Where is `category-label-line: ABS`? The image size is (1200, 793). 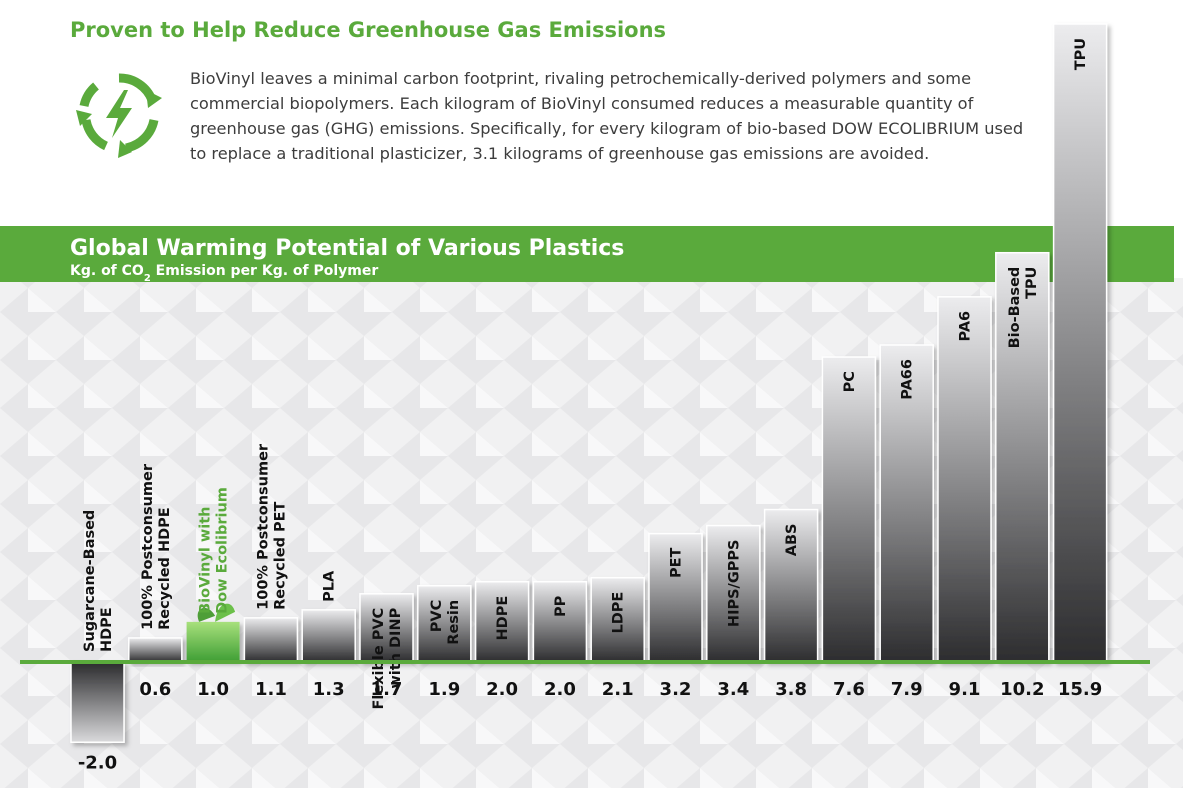 category-label-line: ABS is located at coordinates (792, 540).